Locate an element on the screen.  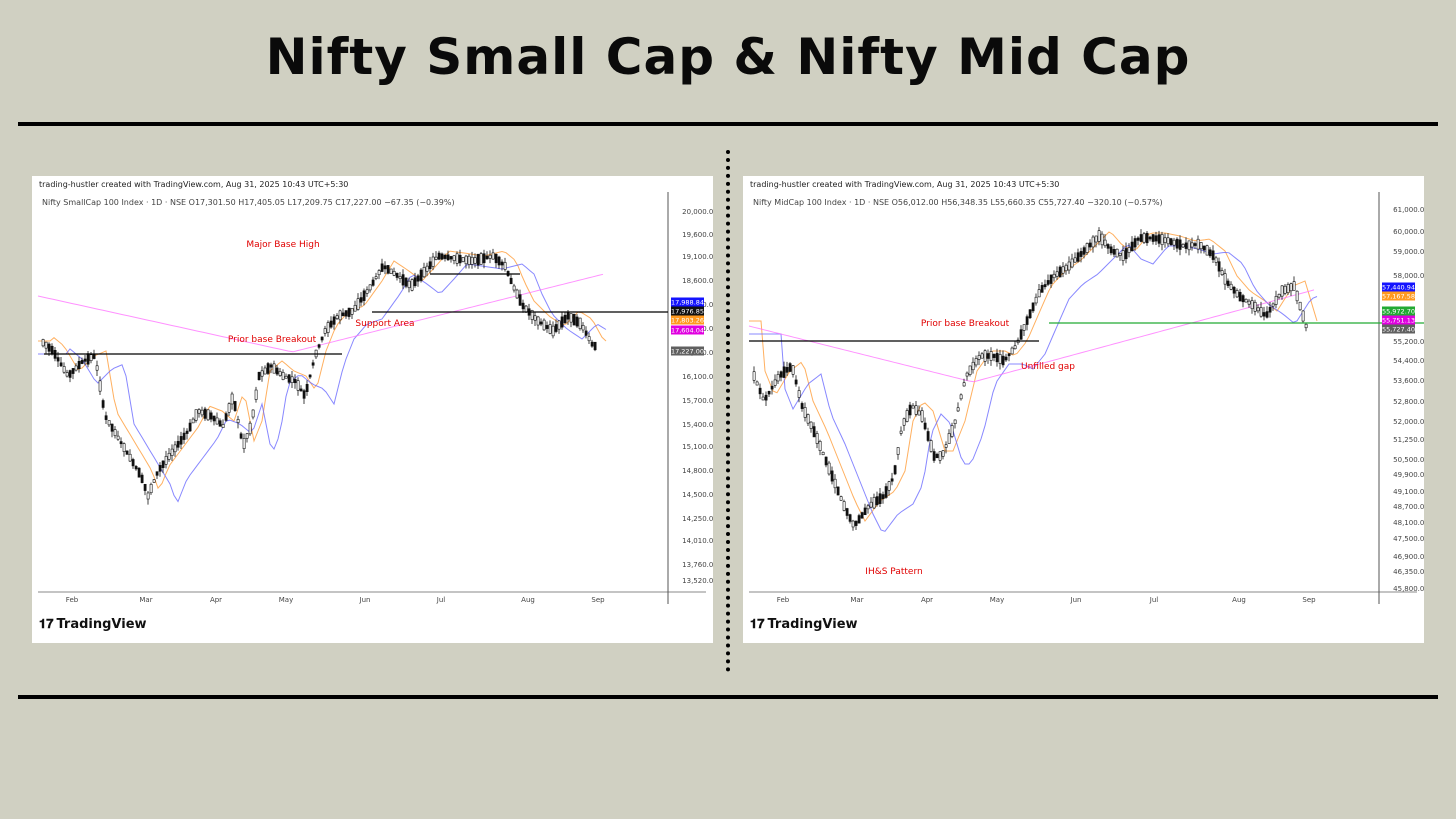
annotation-label: Support Area is located at coordinates (384, 324).